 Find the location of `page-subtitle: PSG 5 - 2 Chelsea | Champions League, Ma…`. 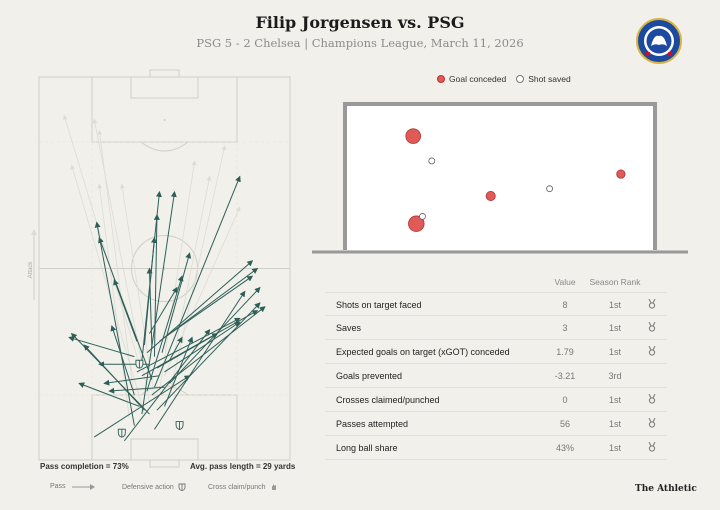

page-subtitle: PSG 5 - 2 Chelsea | Champions League, Ma… is located at coordinates (360, 43).